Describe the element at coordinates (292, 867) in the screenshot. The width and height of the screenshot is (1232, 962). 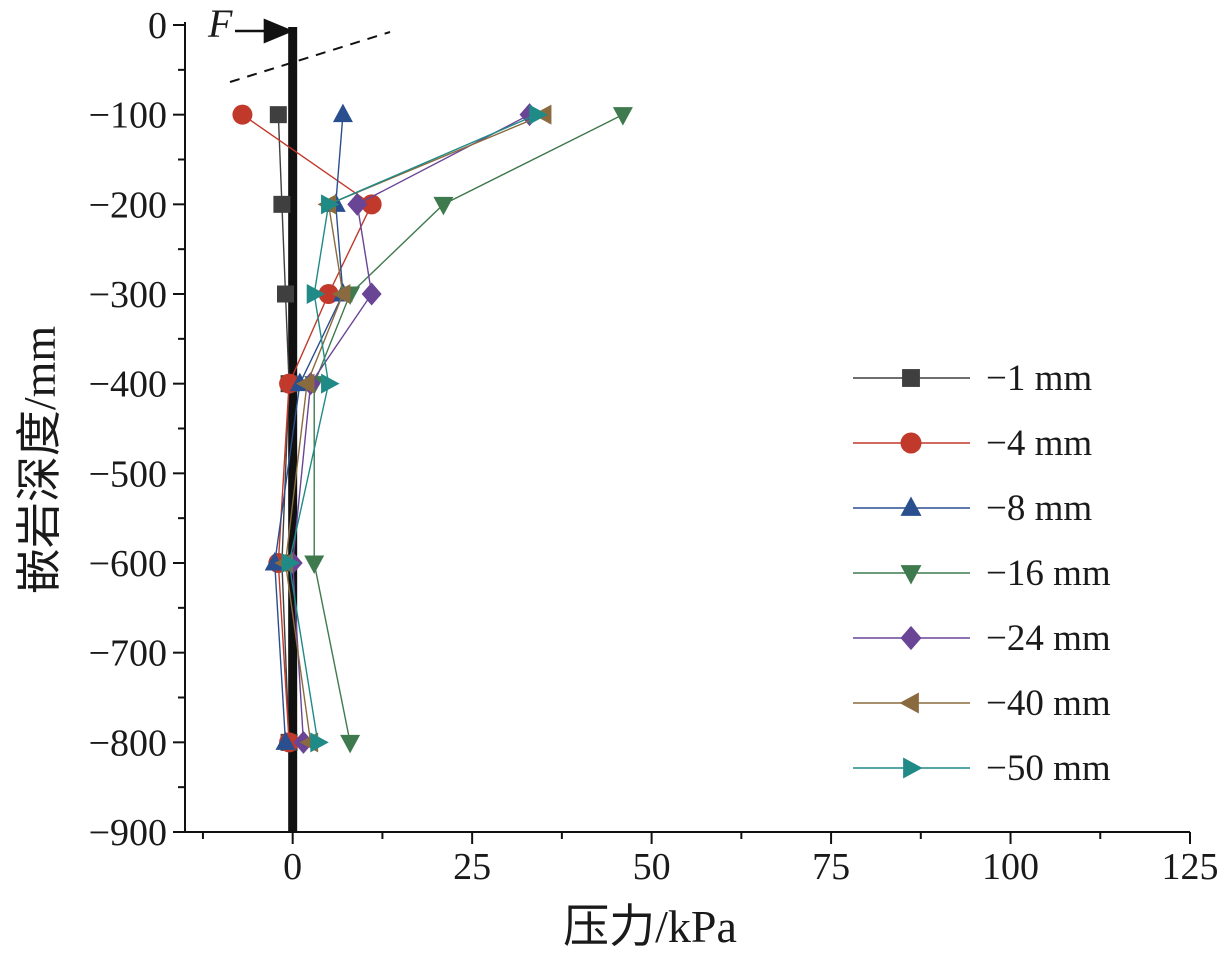
I see `x-tick-label: 0` at that location.